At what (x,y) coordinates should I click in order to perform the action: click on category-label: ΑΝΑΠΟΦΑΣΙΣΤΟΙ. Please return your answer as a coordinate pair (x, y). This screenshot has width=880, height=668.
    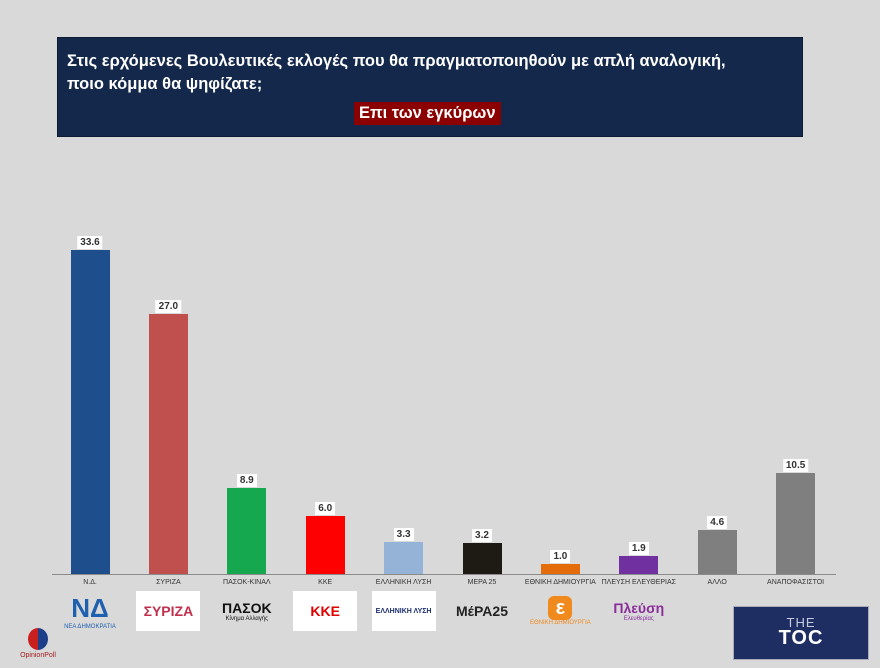
    Looking at the image, I should click on (796, 582).